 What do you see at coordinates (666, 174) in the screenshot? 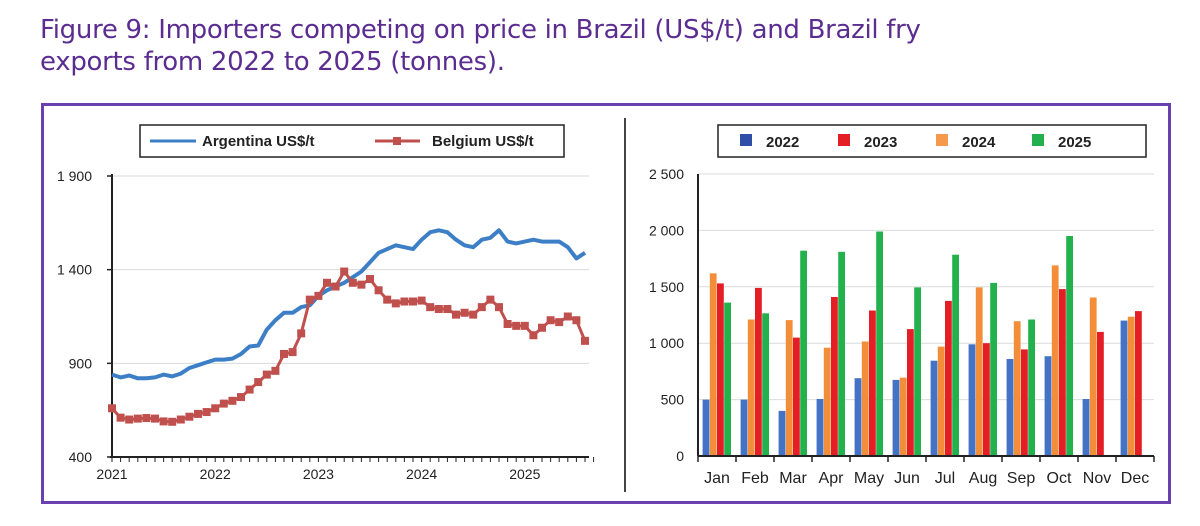
I see `y-tick-label: 2 500` at bounding box center [666, 174].